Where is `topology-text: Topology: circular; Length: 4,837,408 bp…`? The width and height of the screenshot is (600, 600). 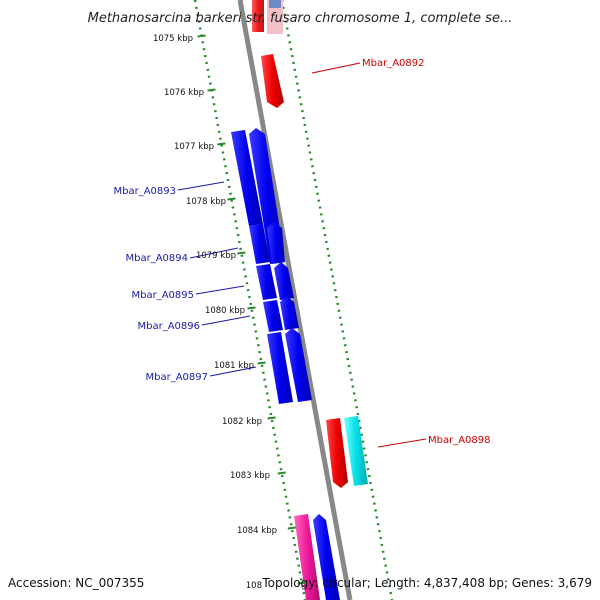
topology-text: Topology: circular; Length: 4,837,408 bp… is located at coordinates (426, 583).